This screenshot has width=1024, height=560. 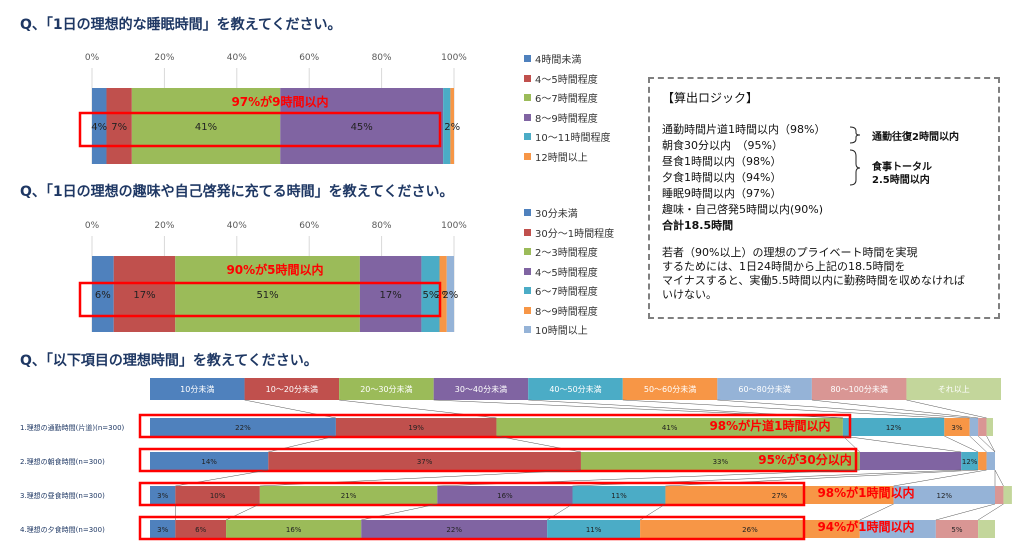 I want to click on logic-line: 昼食1時間以内（98%）, so click(x=722, y=161).